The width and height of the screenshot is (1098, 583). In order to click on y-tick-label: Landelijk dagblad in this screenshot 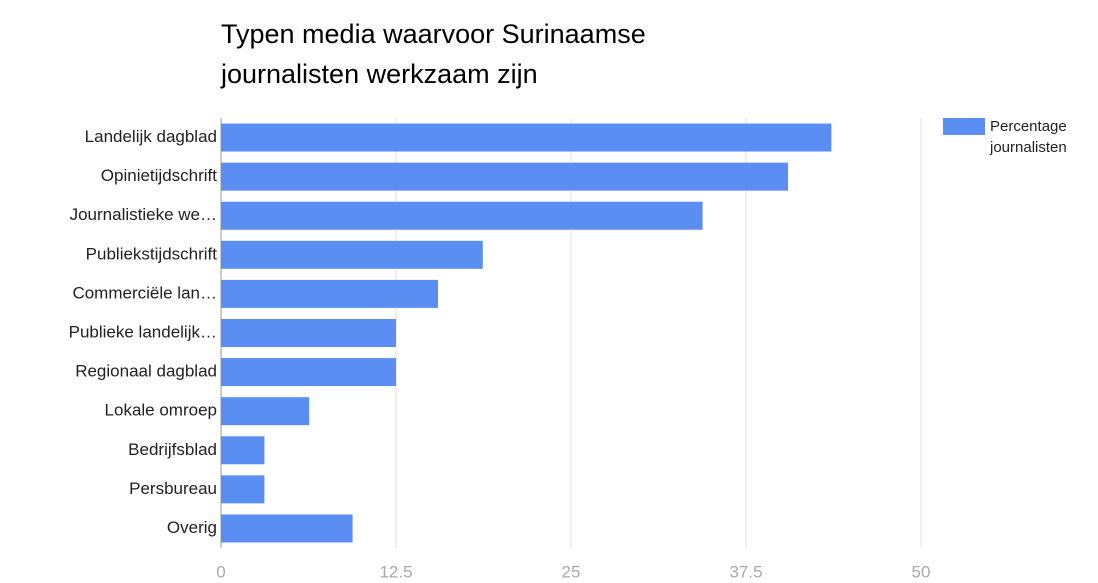, I will do `click(151, 136)`.